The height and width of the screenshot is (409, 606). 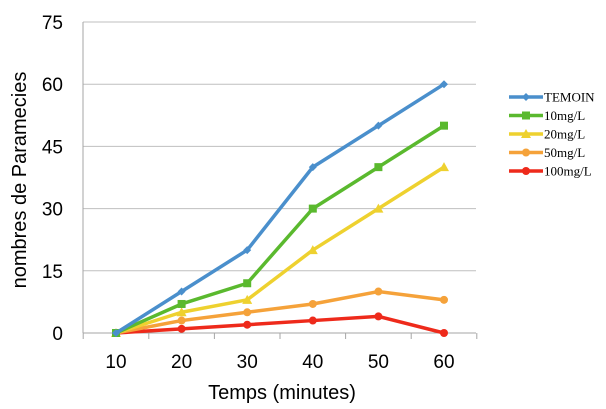 I want to click on x-tick-label: 50, so click(x=378, y=362).